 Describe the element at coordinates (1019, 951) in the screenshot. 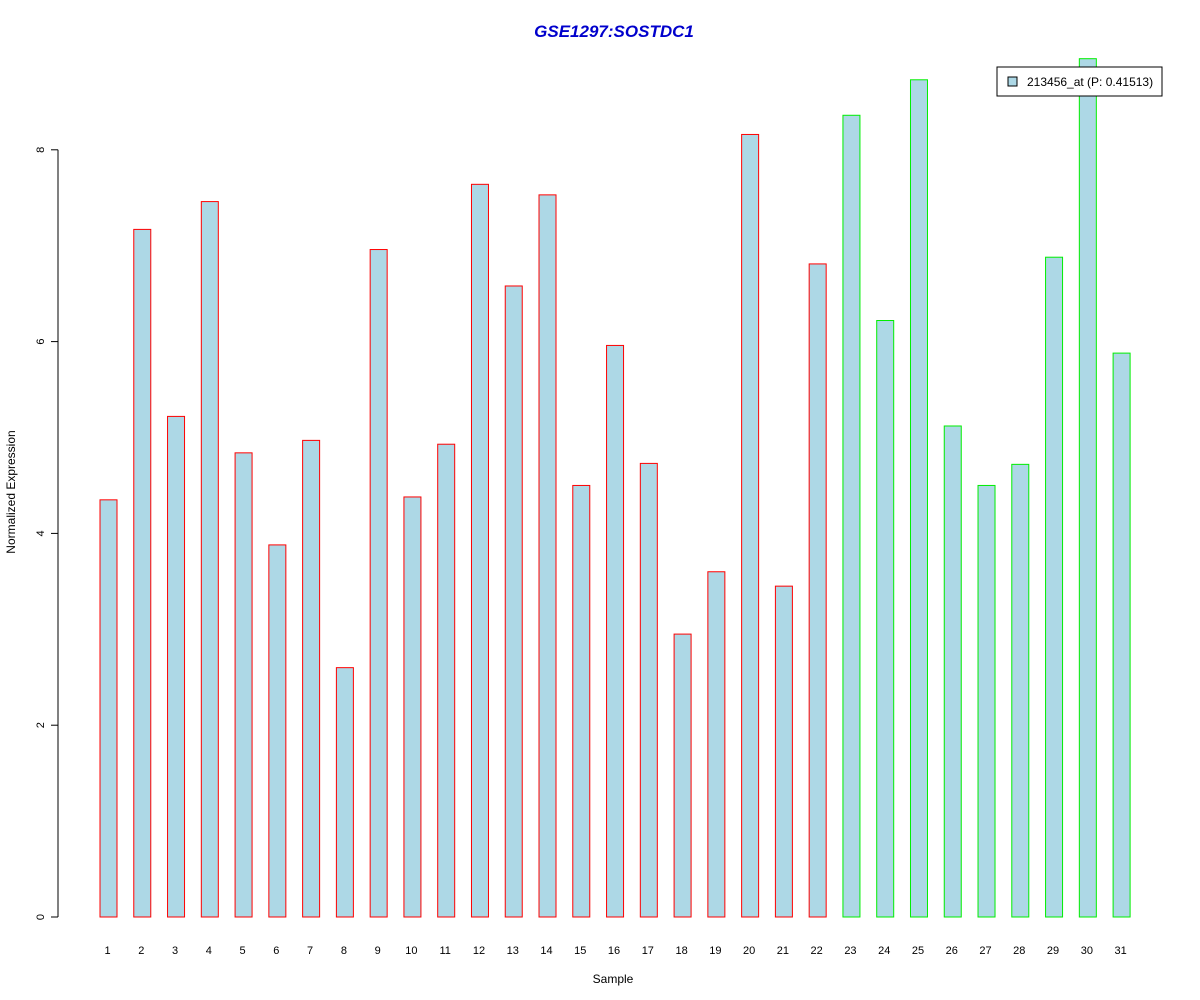

I see `x-tick-label: 28` at that location.